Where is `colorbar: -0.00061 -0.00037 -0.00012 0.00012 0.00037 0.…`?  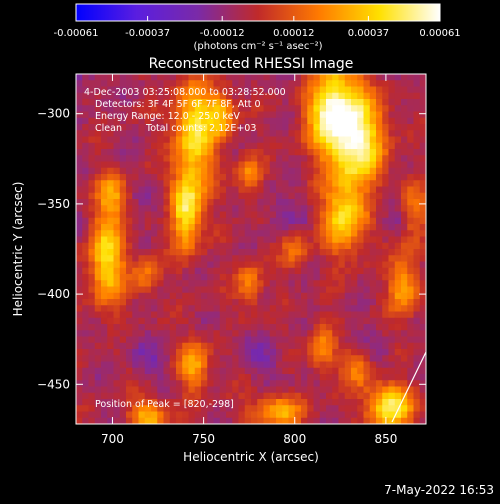 colorbar: -0.00061 -0.00037 -0.00012 0.00012 0.00037 0.… is located at coordinates (257, 27).